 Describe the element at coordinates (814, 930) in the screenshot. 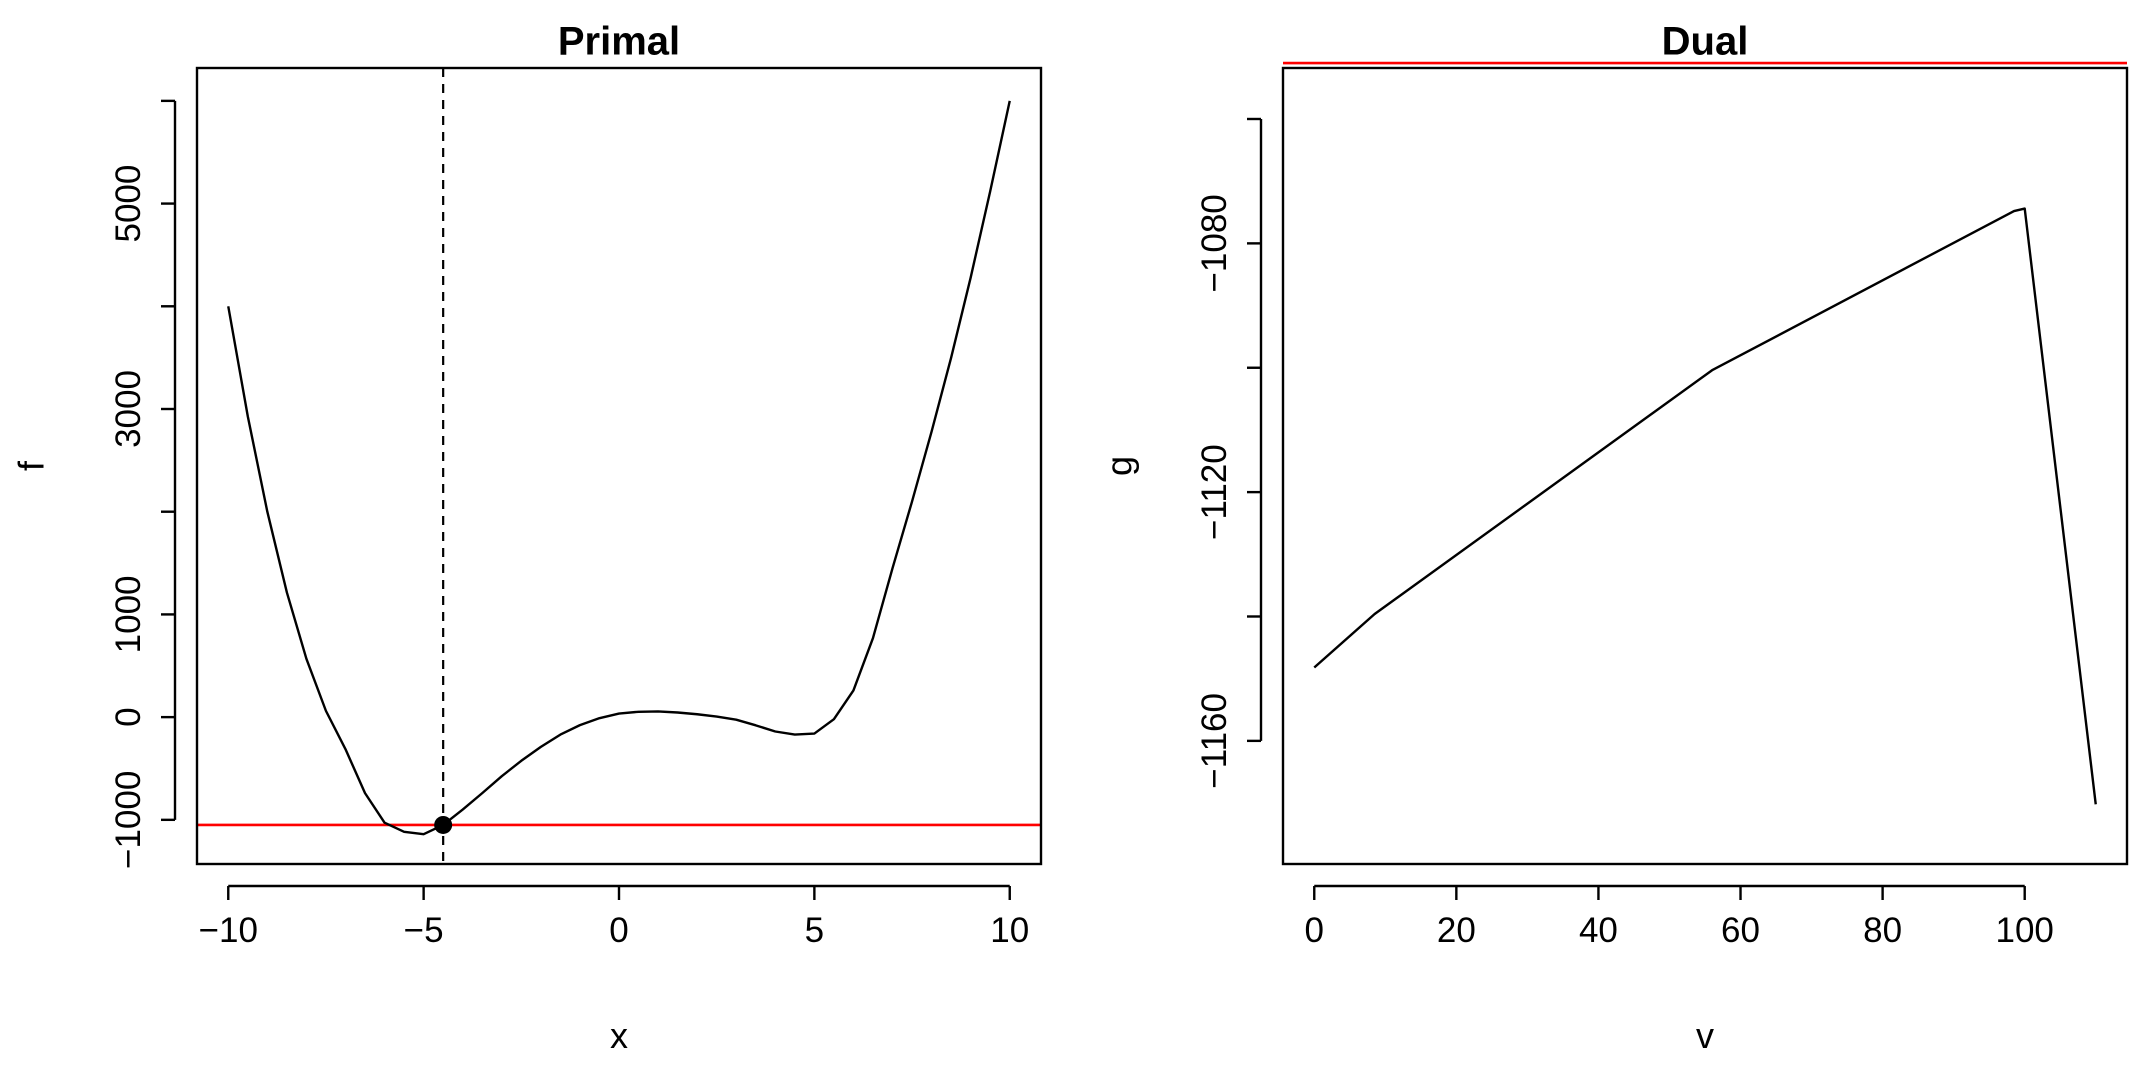

I see `x-tick-label: 5` at that location.